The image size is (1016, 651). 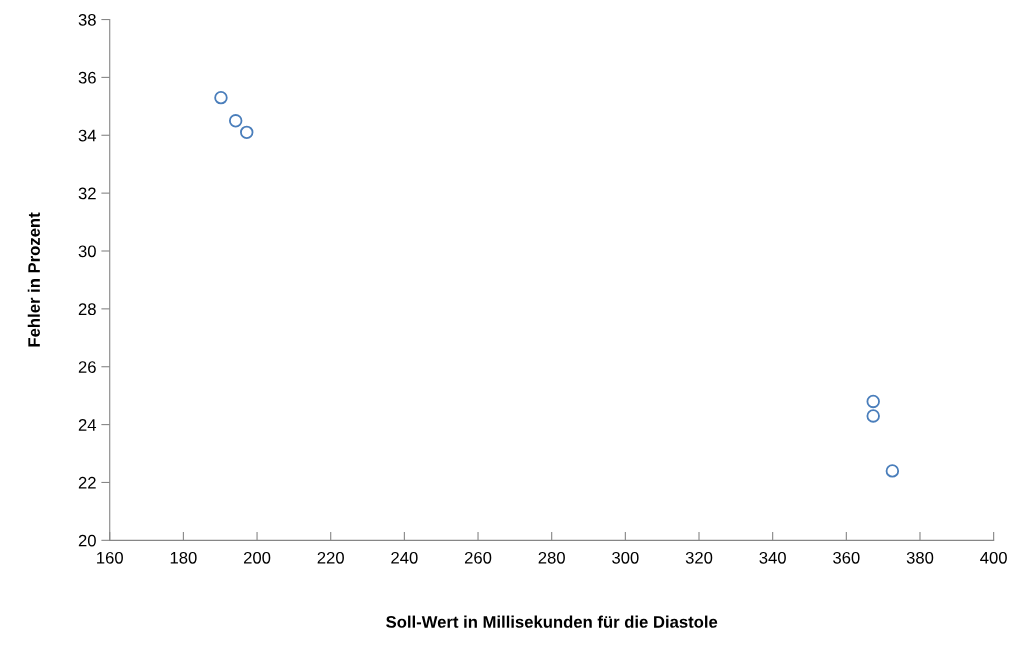 What do you see at coordinates (551, 557) in the screenshot?
I see `x-tick-label: 280` at bounding box center [551, 557].